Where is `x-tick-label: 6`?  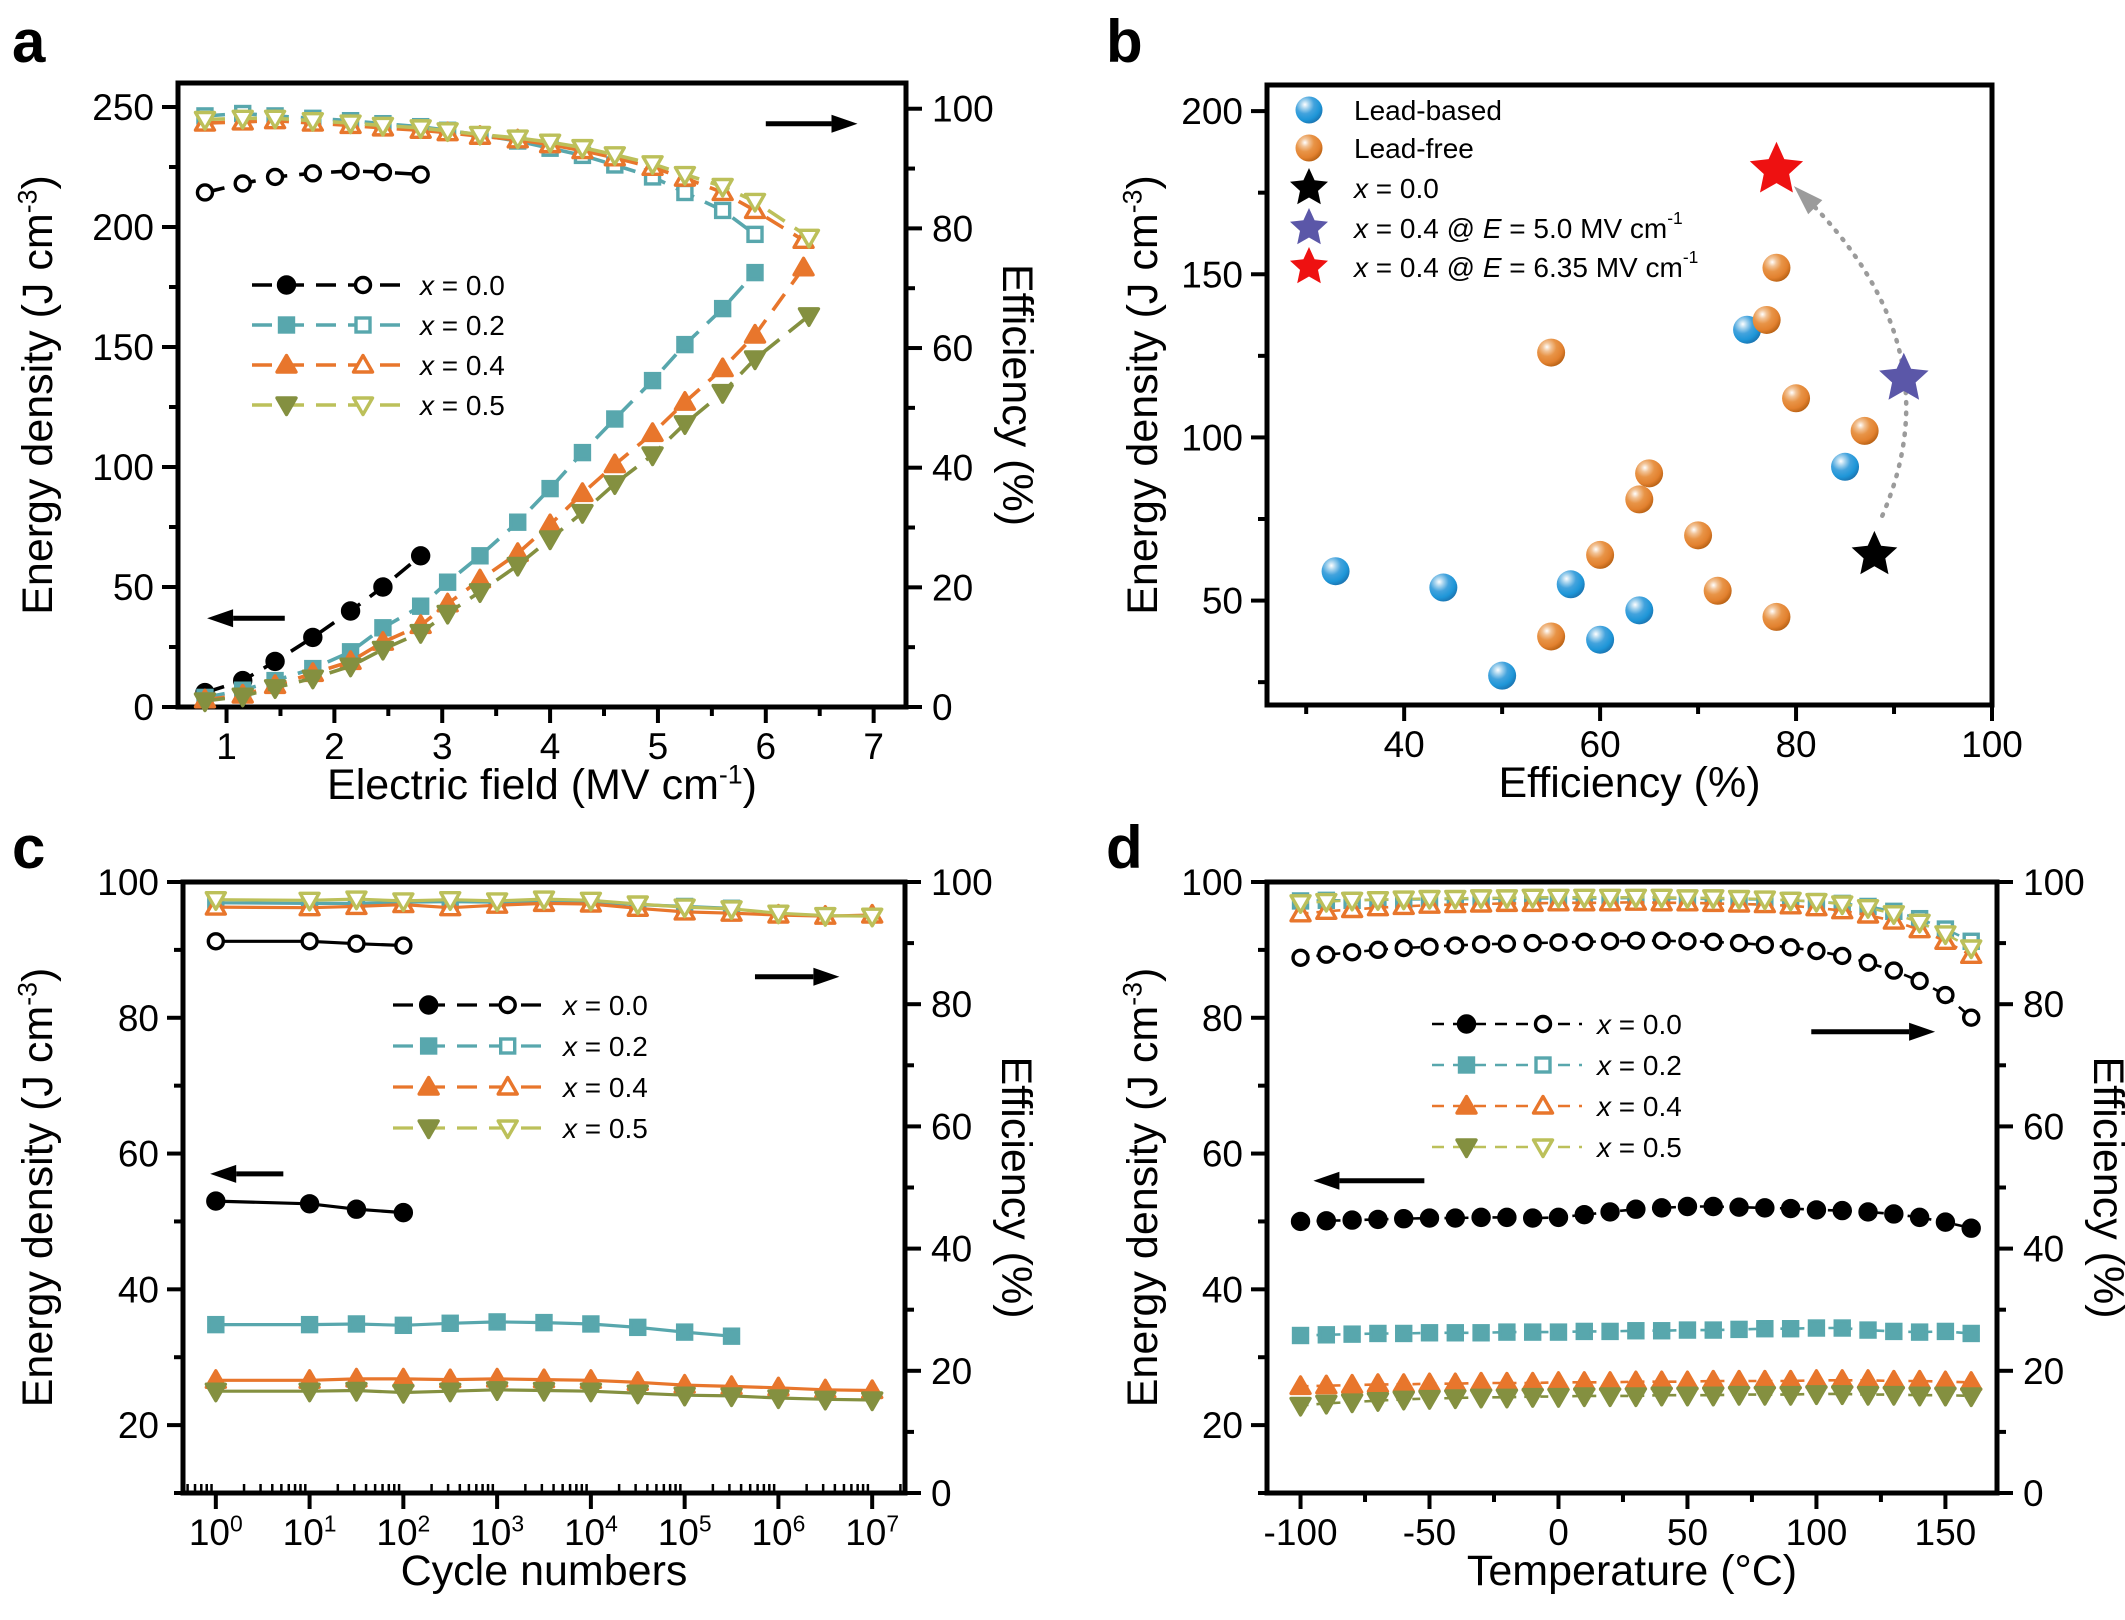
x-tick-label: 6 is located at coordinates (766, 746).